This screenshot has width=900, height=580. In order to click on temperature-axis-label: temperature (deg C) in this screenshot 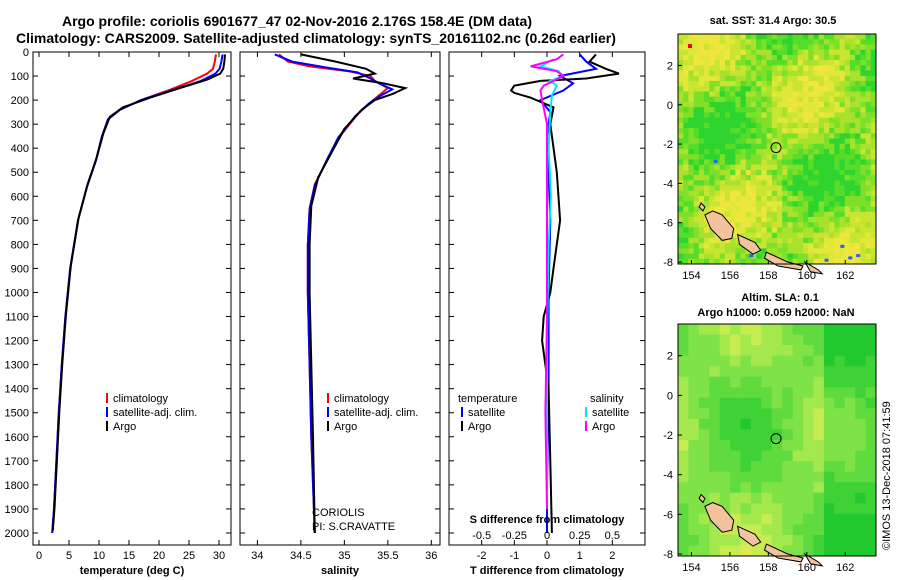, I will do `click(132, 571)`.